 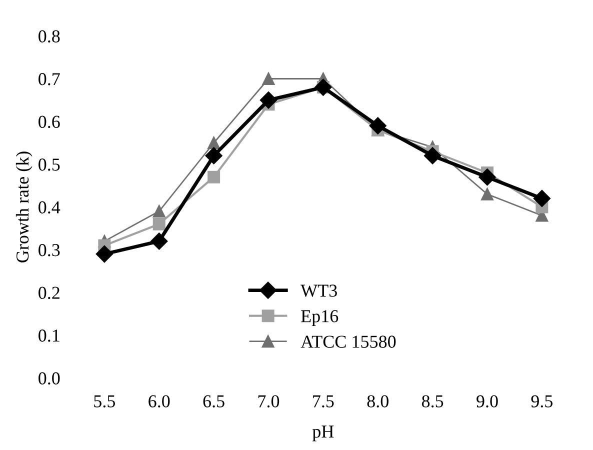 I want to click on x-tick-label: 7.0, so click(x=269, y=401).